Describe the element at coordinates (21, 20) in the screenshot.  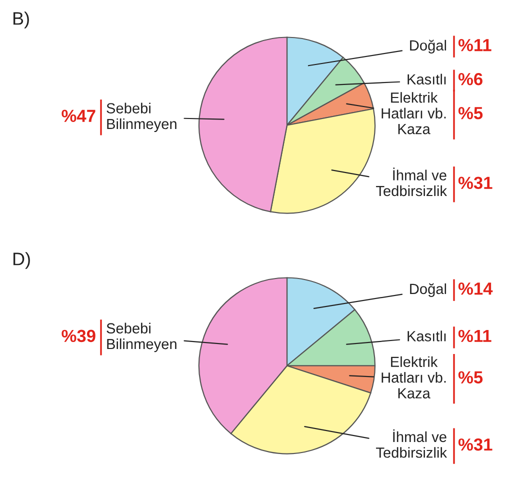
I see `chart-title: B)` at that location.